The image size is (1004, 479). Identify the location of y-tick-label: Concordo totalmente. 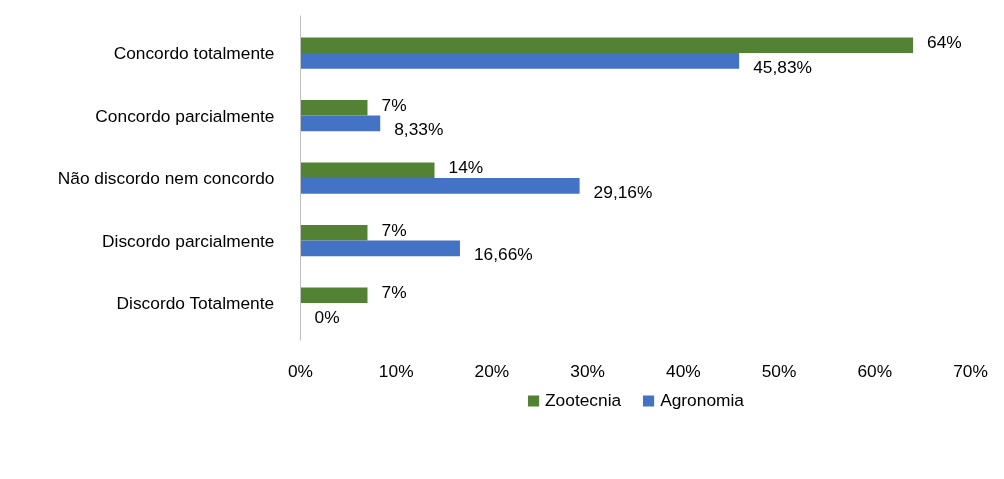
(194, 53).